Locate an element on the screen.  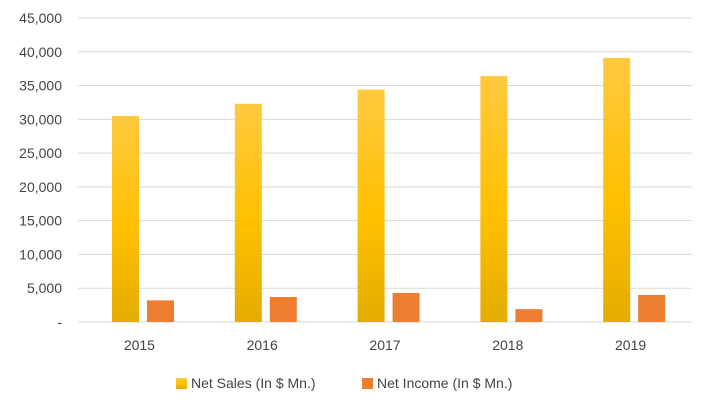
x-tick-label: 2017 is located at coordinates (384, 345).